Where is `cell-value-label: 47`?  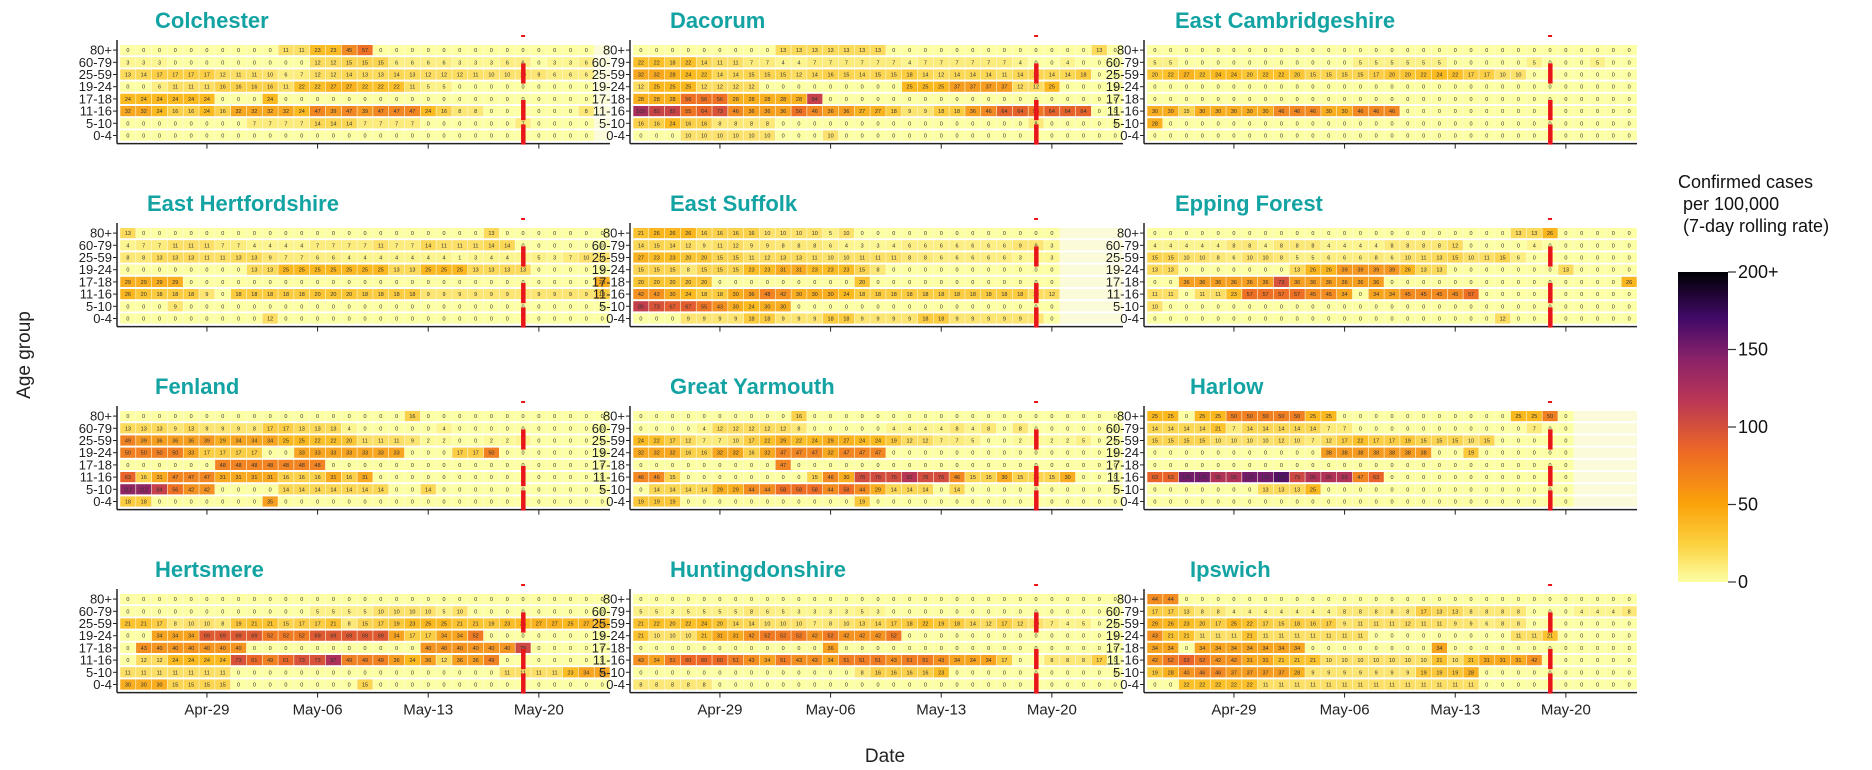
cell-value-label: 47 is located at coordinates (783, 466).